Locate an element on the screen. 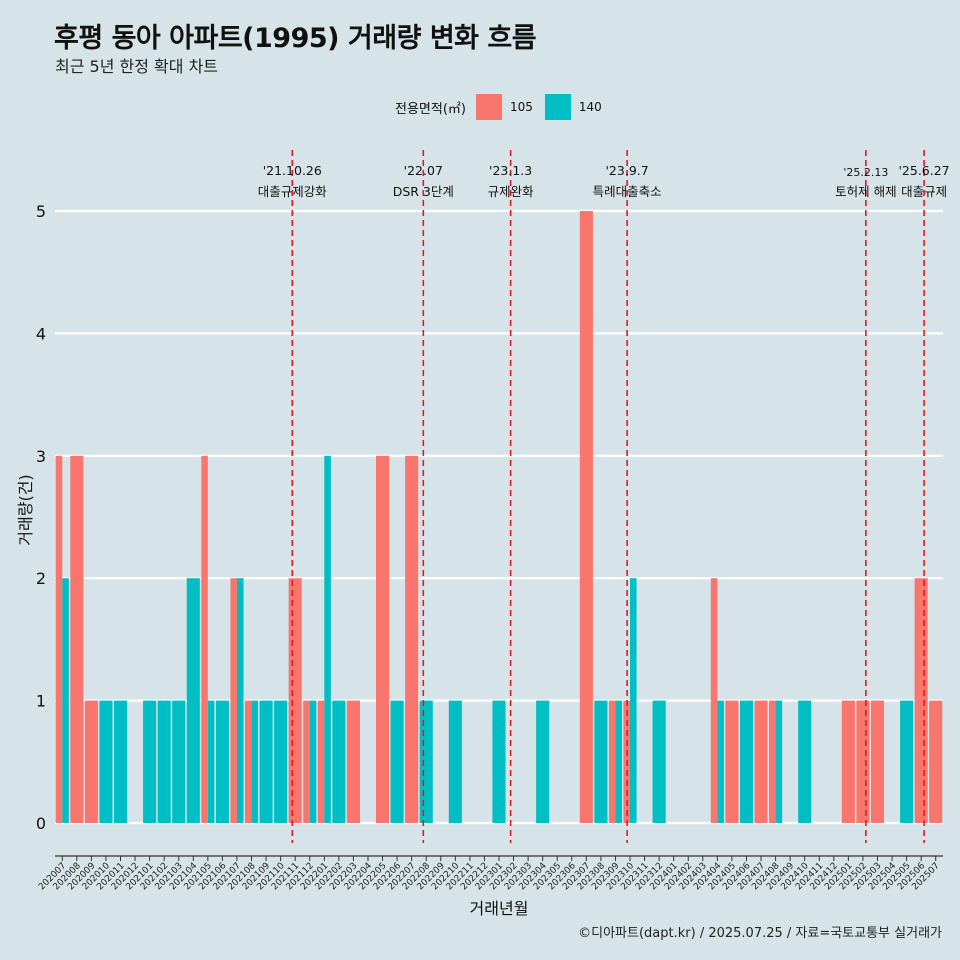  event-date-label: '25.2.13 is located at coordinates (865, 172).